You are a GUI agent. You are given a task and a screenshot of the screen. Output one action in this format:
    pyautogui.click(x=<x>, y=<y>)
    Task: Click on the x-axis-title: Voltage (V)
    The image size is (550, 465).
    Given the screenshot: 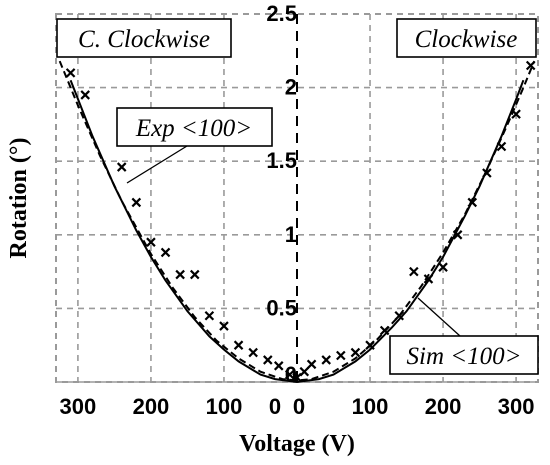 What is the action you would take?
    pyautogui.click(x=297, y=444)
    